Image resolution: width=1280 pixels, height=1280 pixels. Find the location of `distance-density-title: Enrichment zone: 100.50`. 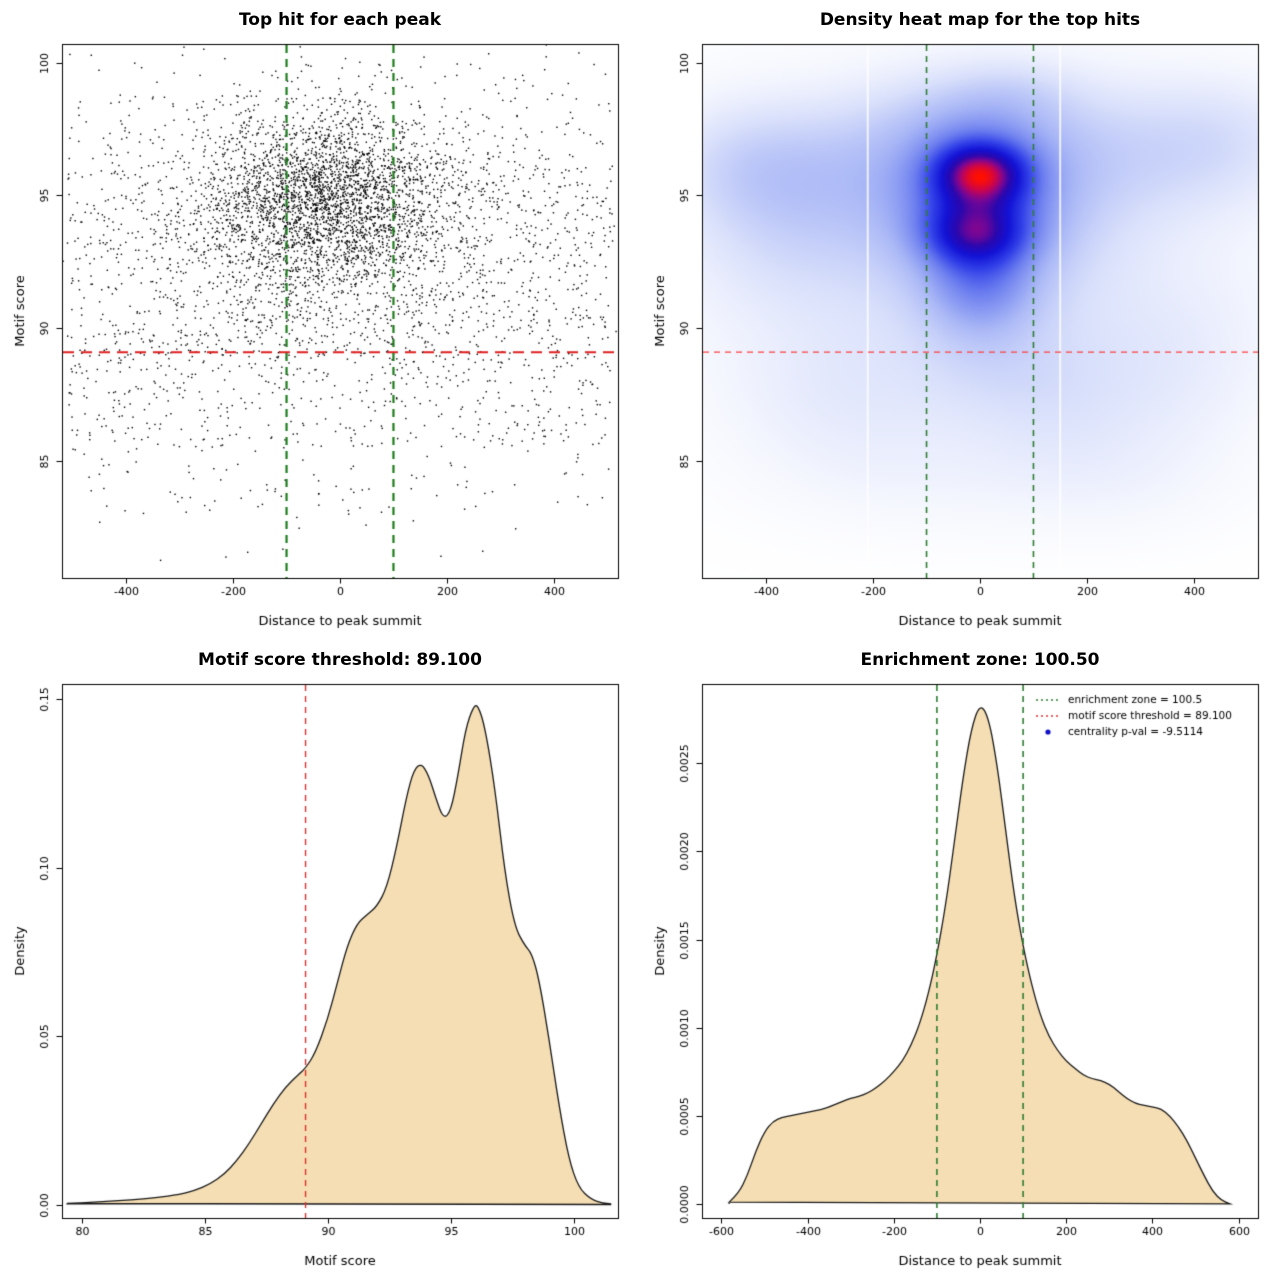

distance-density-title: Enrichment zone: 100.50 is located at coordinates (980, 660).